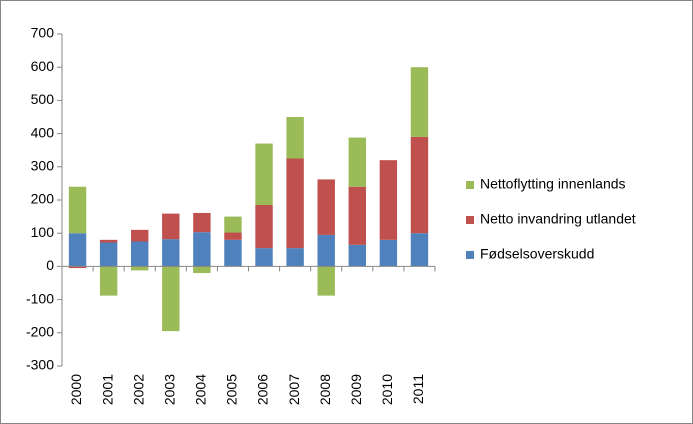 This screenshot has height=424, width=693. What do you see at coordinates (201, 389) in the screenshot?
I see `x-tick-label: 2004` at bounding box center [201, 389].